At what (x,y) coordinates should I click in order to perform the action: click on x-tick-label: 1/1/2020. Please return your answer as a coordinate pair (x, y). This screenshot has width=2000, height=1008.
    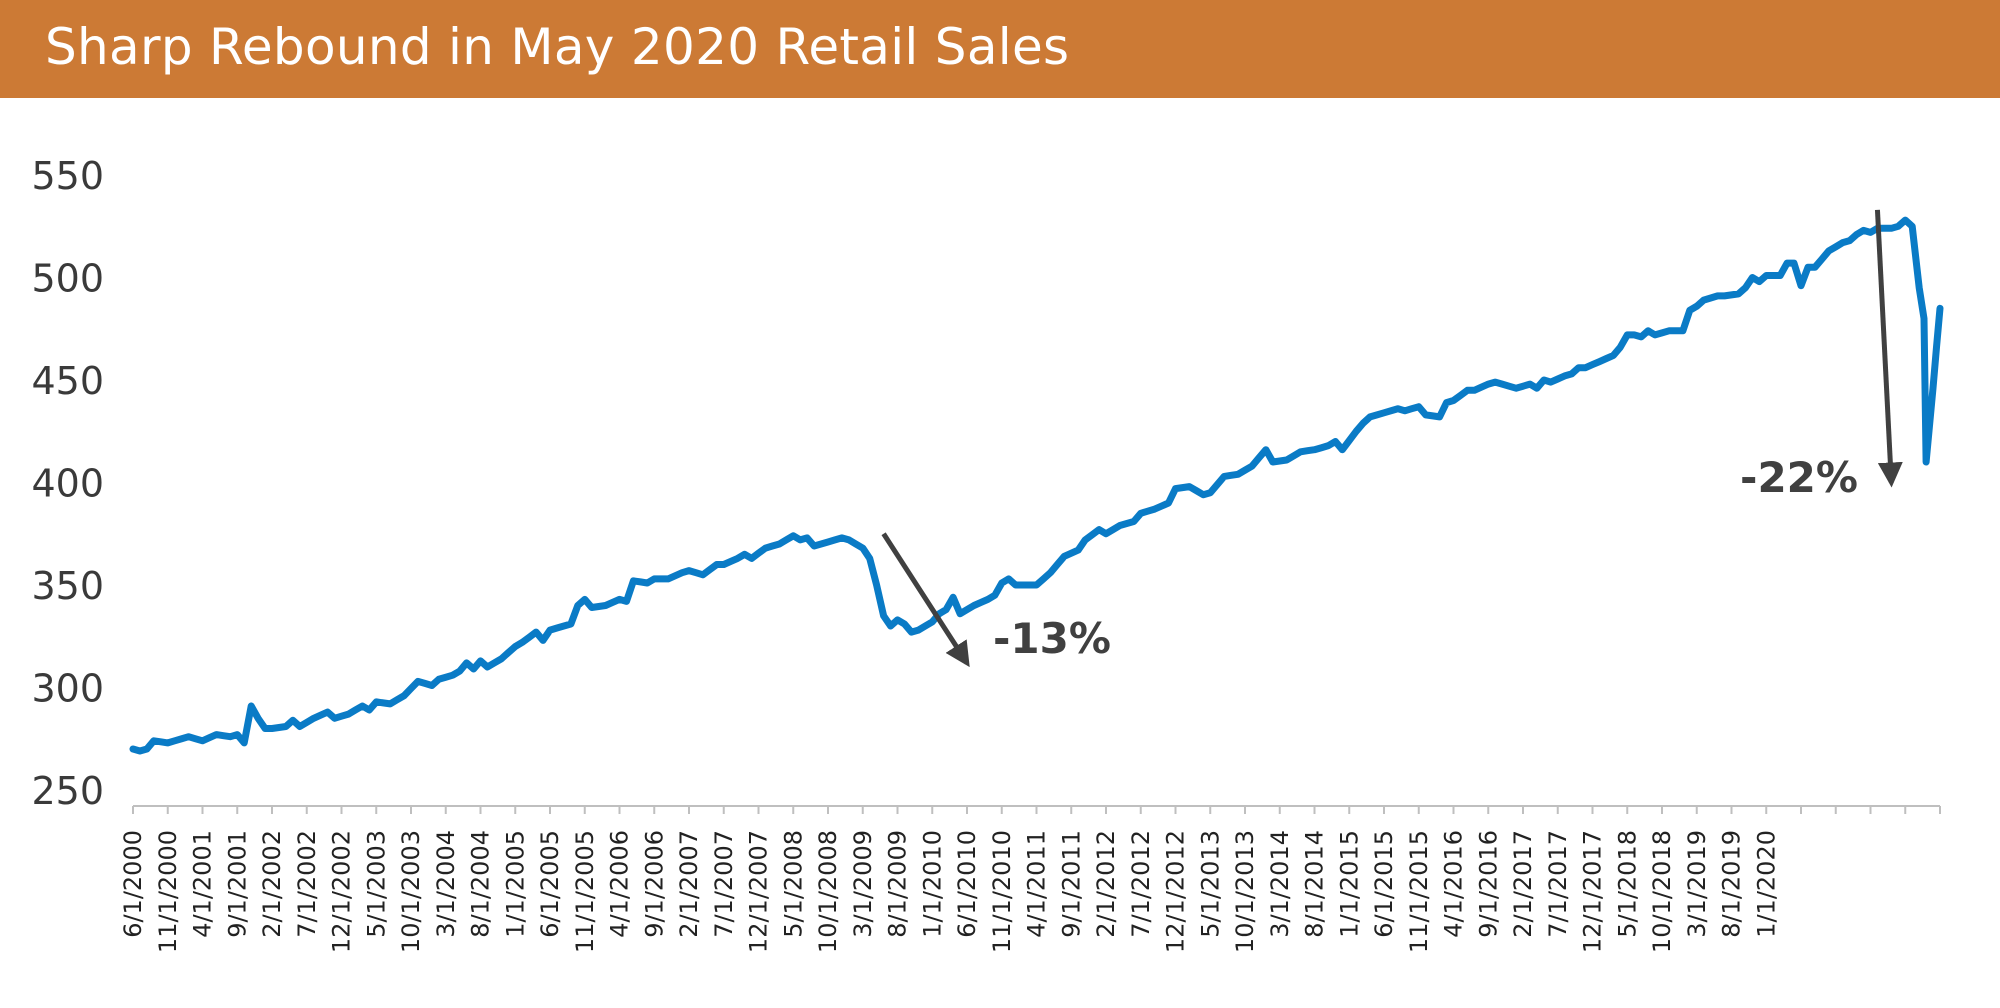
    Looking at the image, I should click on (1766, 884).